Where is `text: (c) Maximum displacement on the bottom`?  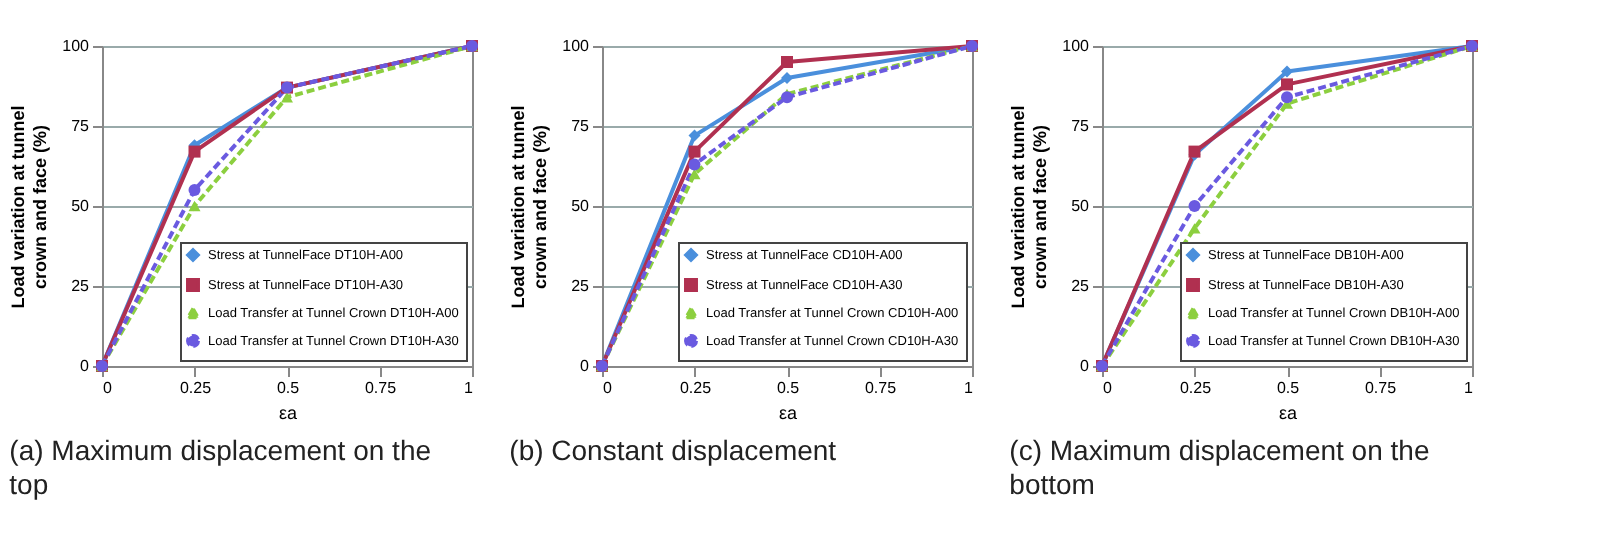 text: (c) Maximum displacement on the bottom is located at coordinates (1219, 467).